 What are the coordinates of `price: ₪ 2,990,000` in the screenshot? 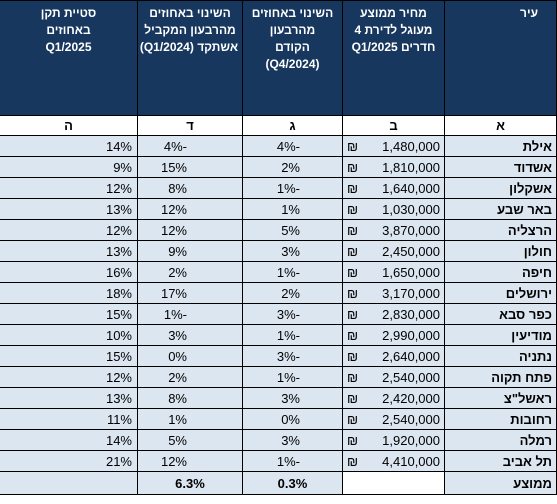 It's located at (393, 335).